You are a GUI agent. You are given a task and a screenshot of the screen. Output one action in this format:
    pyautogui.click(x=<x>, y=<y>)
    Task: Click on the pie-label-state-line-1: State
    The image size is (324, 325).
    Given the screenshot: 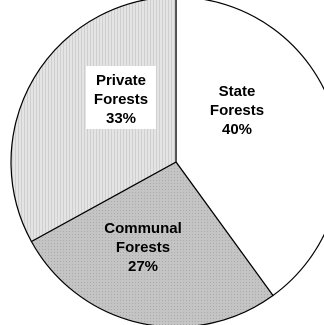 What is the action you would take?
    pyautogui.click(x=237, y=91)
    